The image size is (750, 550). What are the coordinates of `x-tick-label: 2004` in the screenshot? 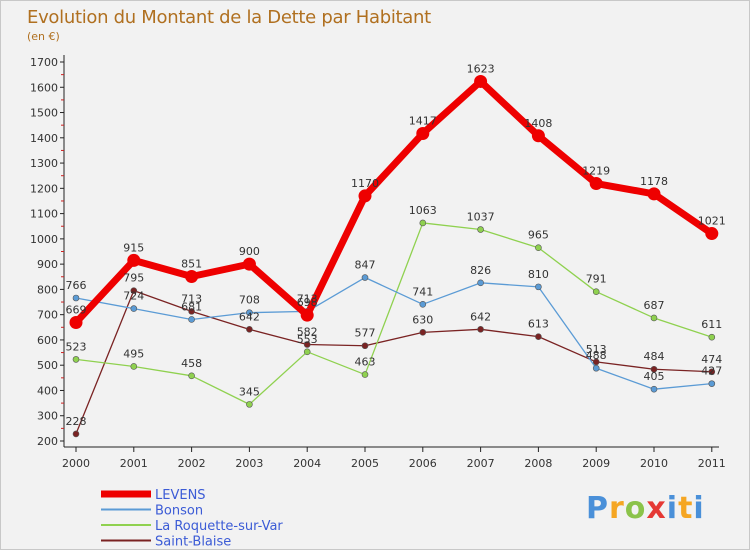 It's located at (307, 463).